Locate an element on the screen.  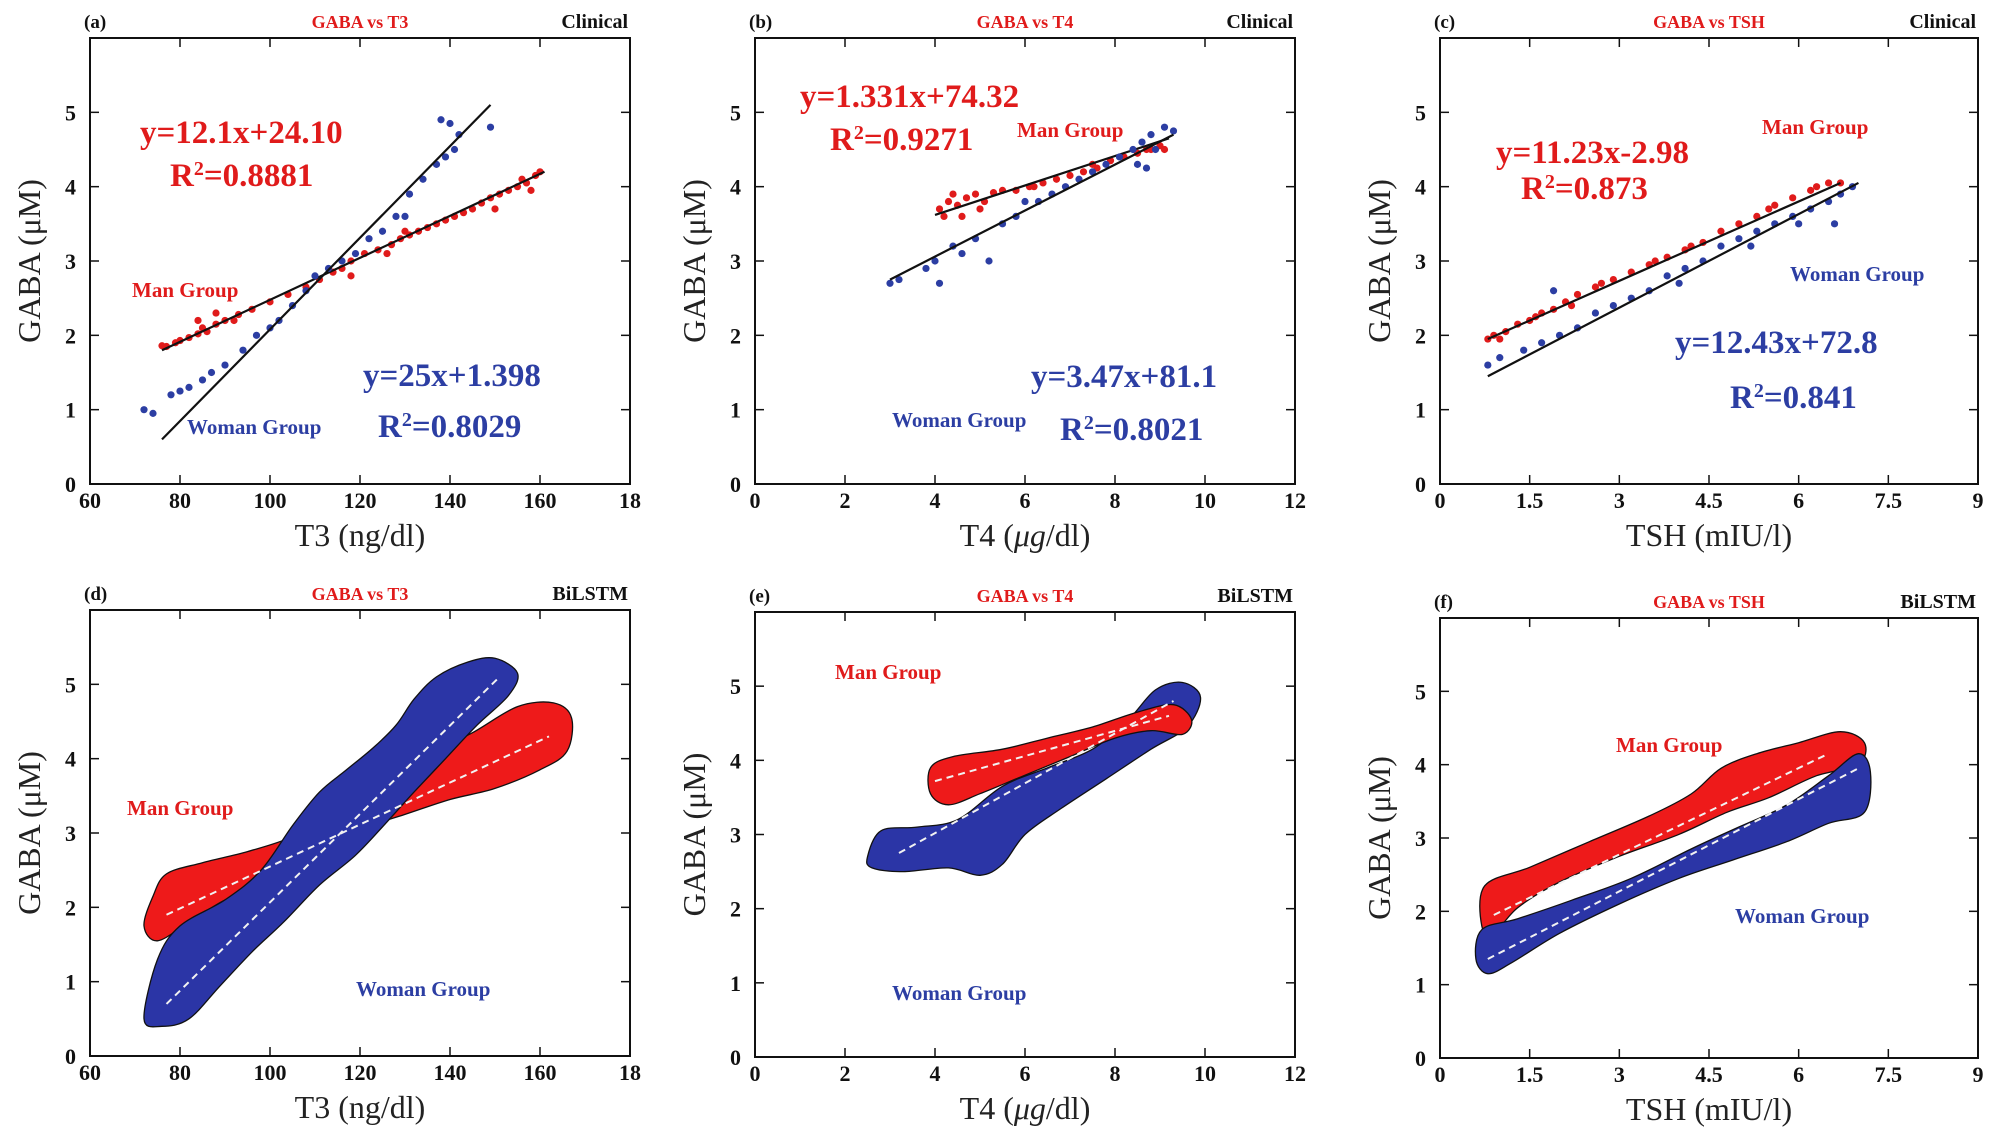
regression-equation: y=25x+1.398 is located at coordinates (452, 376).